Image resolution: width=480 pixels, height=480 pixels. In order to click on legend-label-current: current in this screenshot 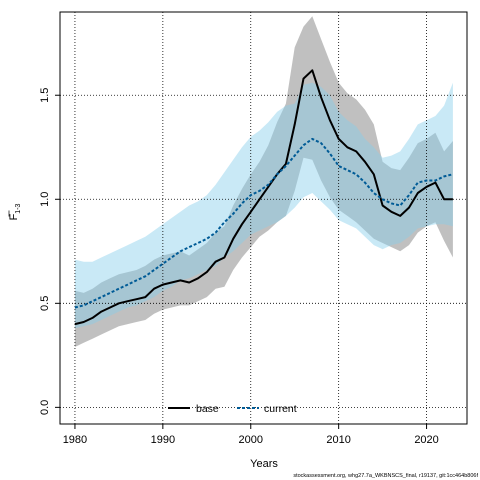, I will do `click(280, 409)`.